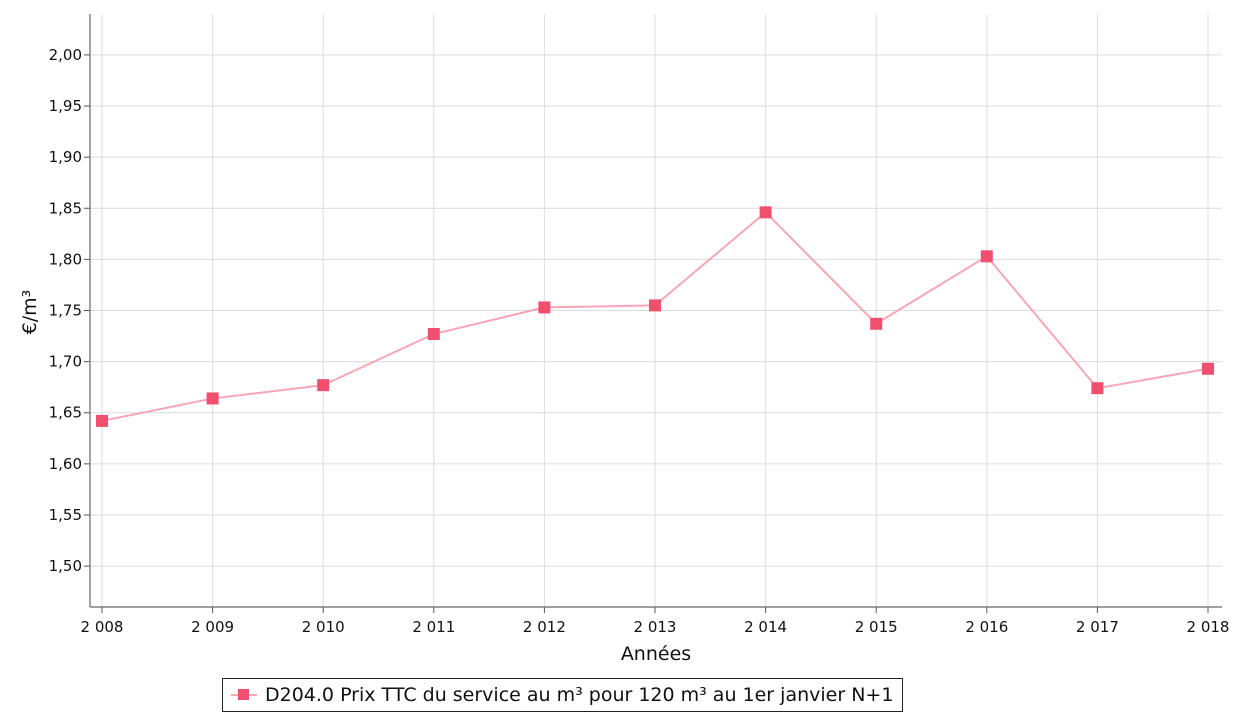 This screenshot has width=1236, height=715. Describe the element at coordinates (433, 627) in the screenshot. I see `x-tick-label: 2 011` at that location.